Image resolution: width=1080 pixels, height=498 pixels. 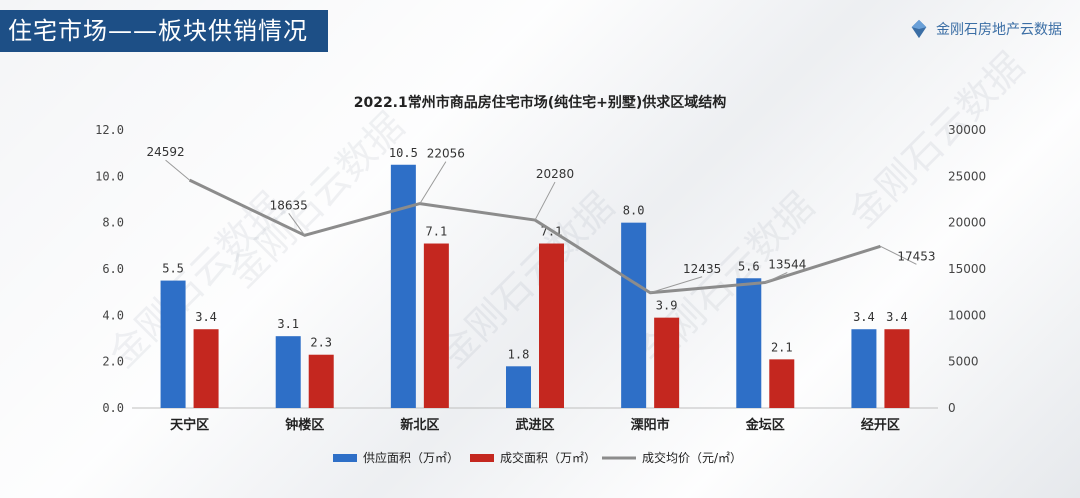 I want to click on supply-bar-label: 5.5, so click(x=173, y=269).